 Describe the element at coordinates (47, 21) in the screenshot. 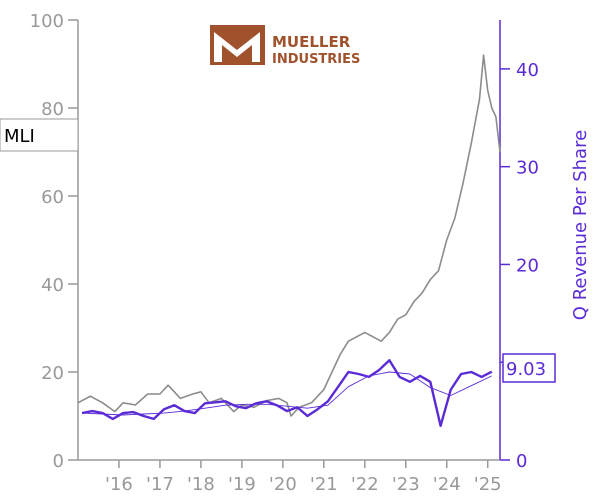

I see `left-tick-label: 100` at that location.